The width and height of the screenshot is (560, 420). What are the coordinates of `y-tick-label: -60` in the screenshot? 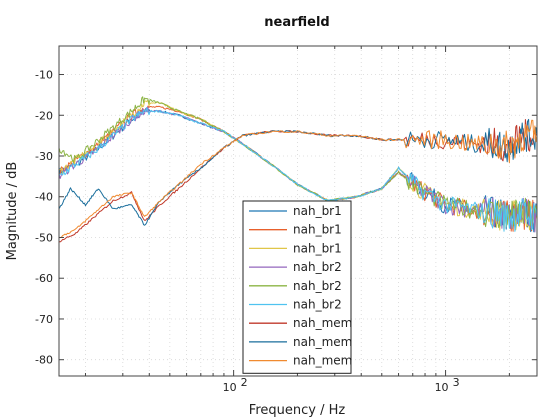 It's located at (44, 278).